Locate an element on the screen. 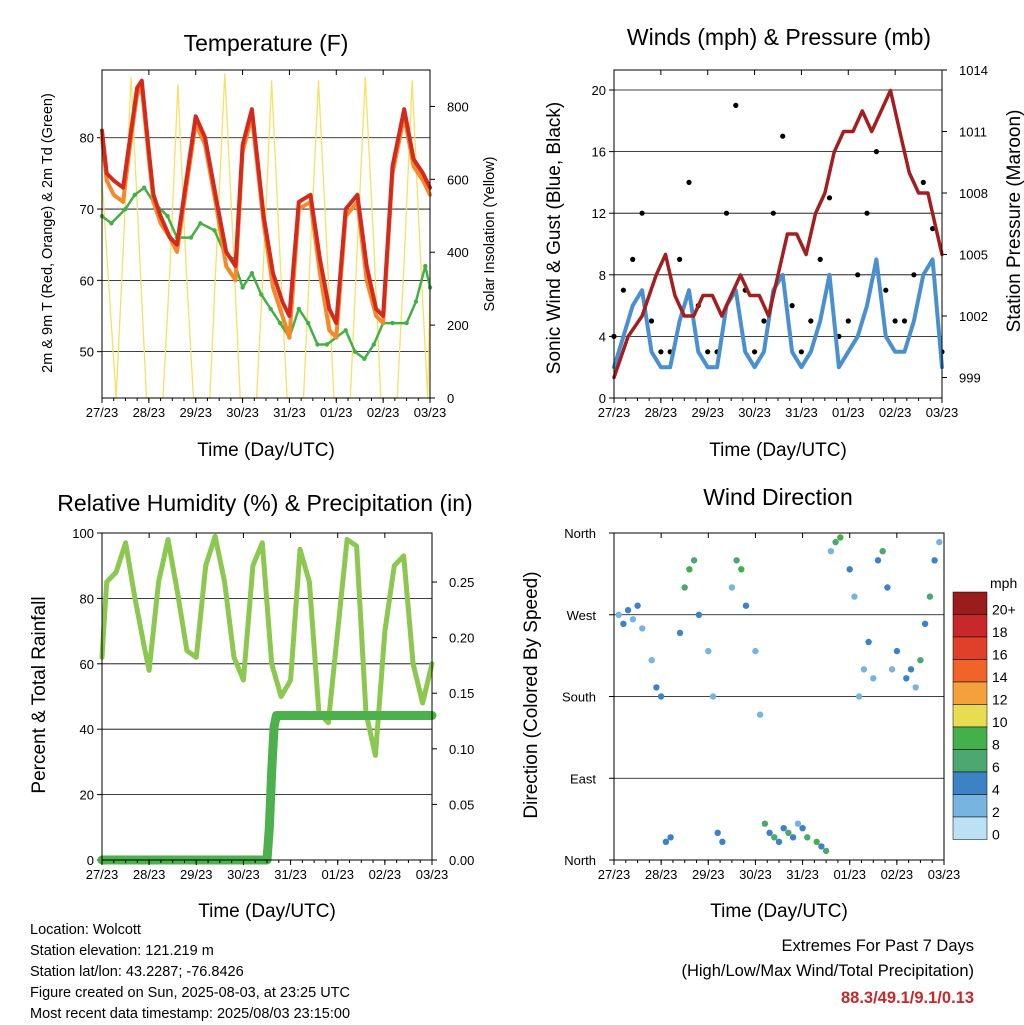 The height and width of the screenshot is (1025, 1024). speed-legend-label: 18 is located at coordinates (1000, 632).